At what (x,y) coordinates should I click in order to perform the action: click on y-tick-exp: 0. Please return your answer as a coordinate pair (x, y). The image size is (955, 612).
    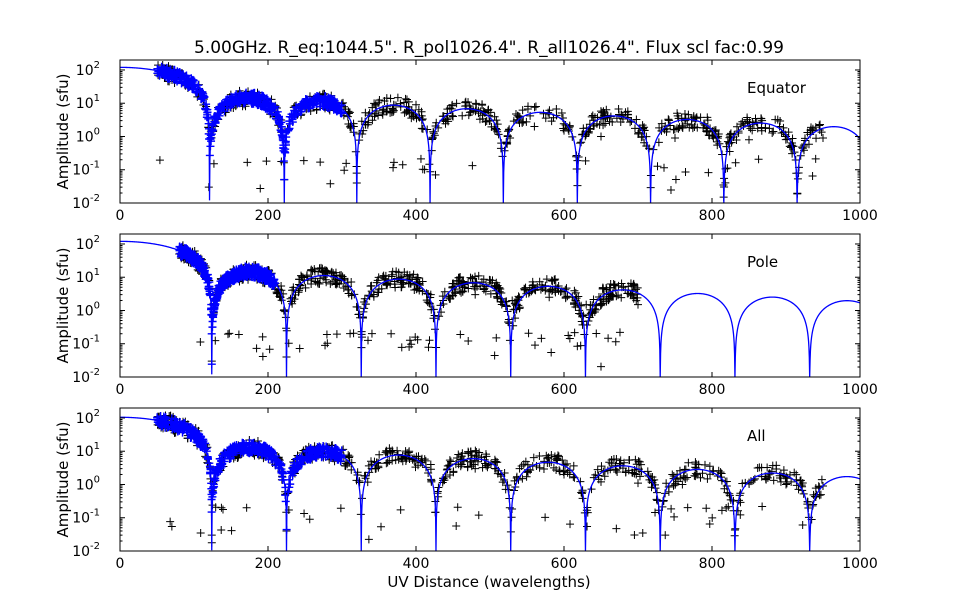
    Looking at the image, I should click on (97, 131).